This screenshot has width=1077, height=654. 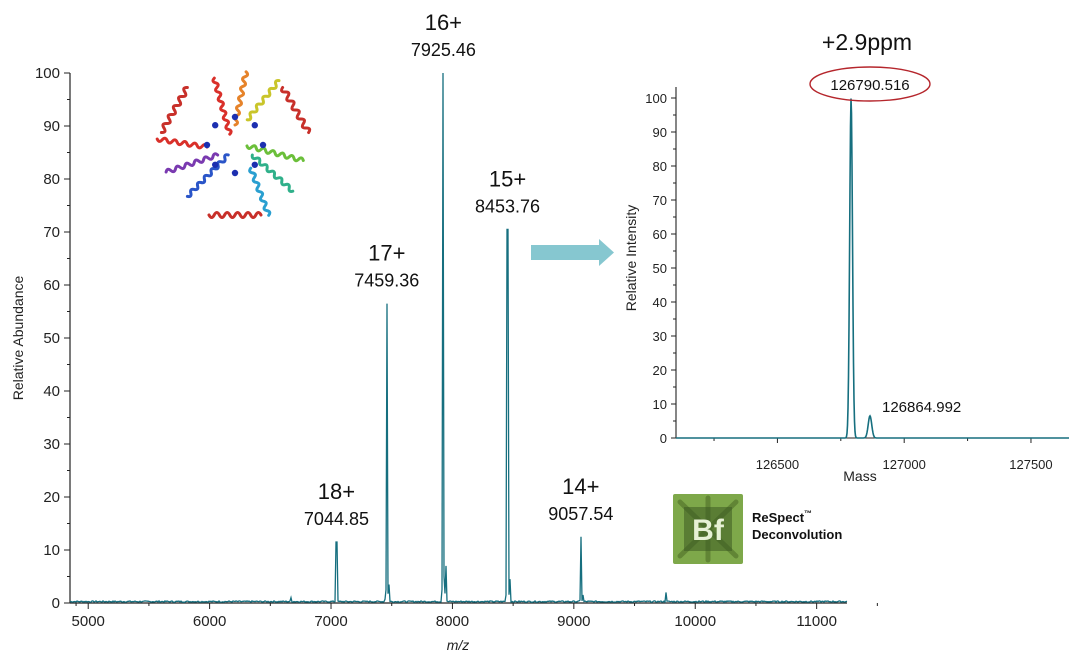 I want to click on inset-y-tick-label: 70, so click(x=660, y=200).